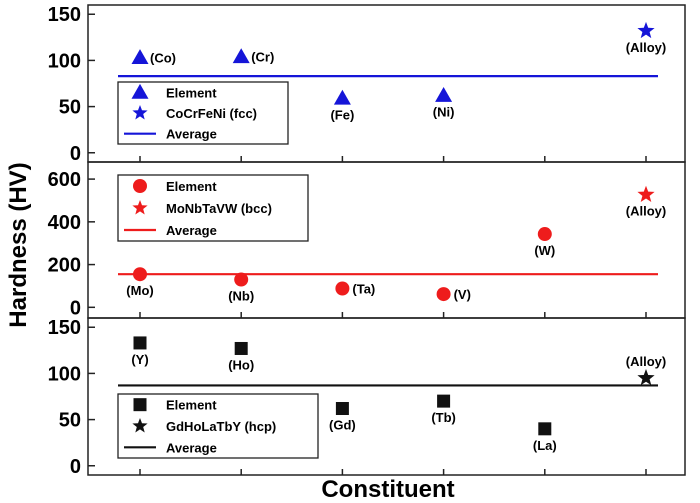 The width and height of the screenshot is (700, 503). What do you see at coordinates (163, 58) in the screenshot?
I see `data-label: (Co)` at bounding box center [163, 58].